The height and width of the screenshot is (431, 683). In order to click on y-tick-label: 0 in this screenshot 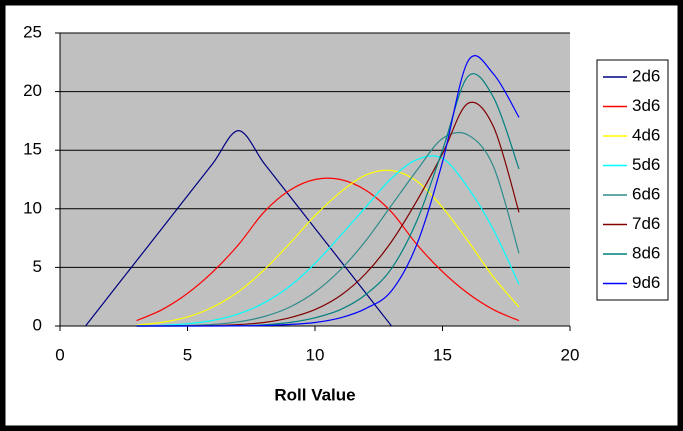, I will do `click(37, 324)`.